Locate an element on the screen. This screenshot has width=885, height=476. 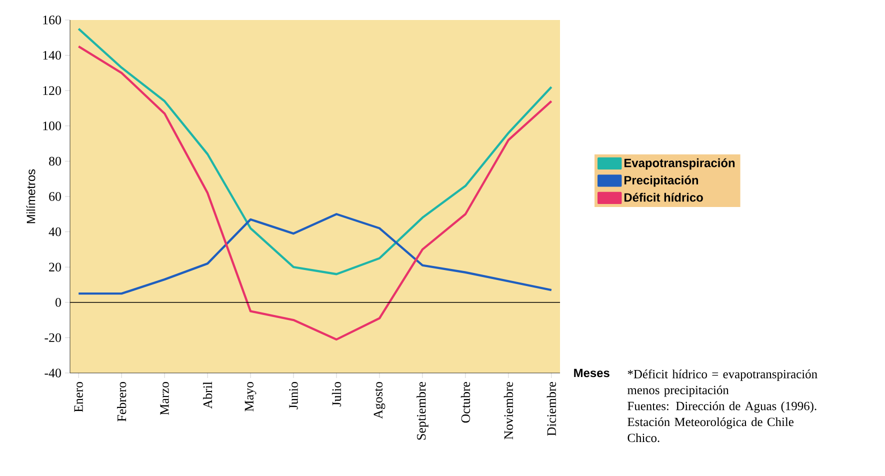
y-tick-label: 80 is located at coordinates (55, 161).